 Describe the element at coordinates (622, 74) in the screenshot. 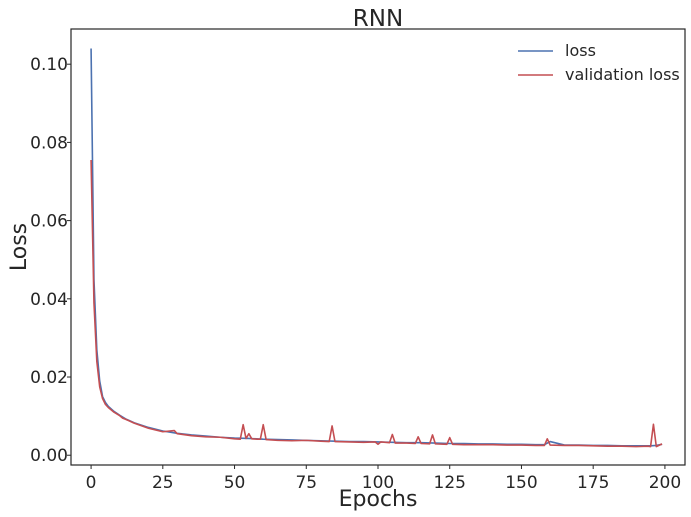

I see `legend-label: validation loss` at that location.